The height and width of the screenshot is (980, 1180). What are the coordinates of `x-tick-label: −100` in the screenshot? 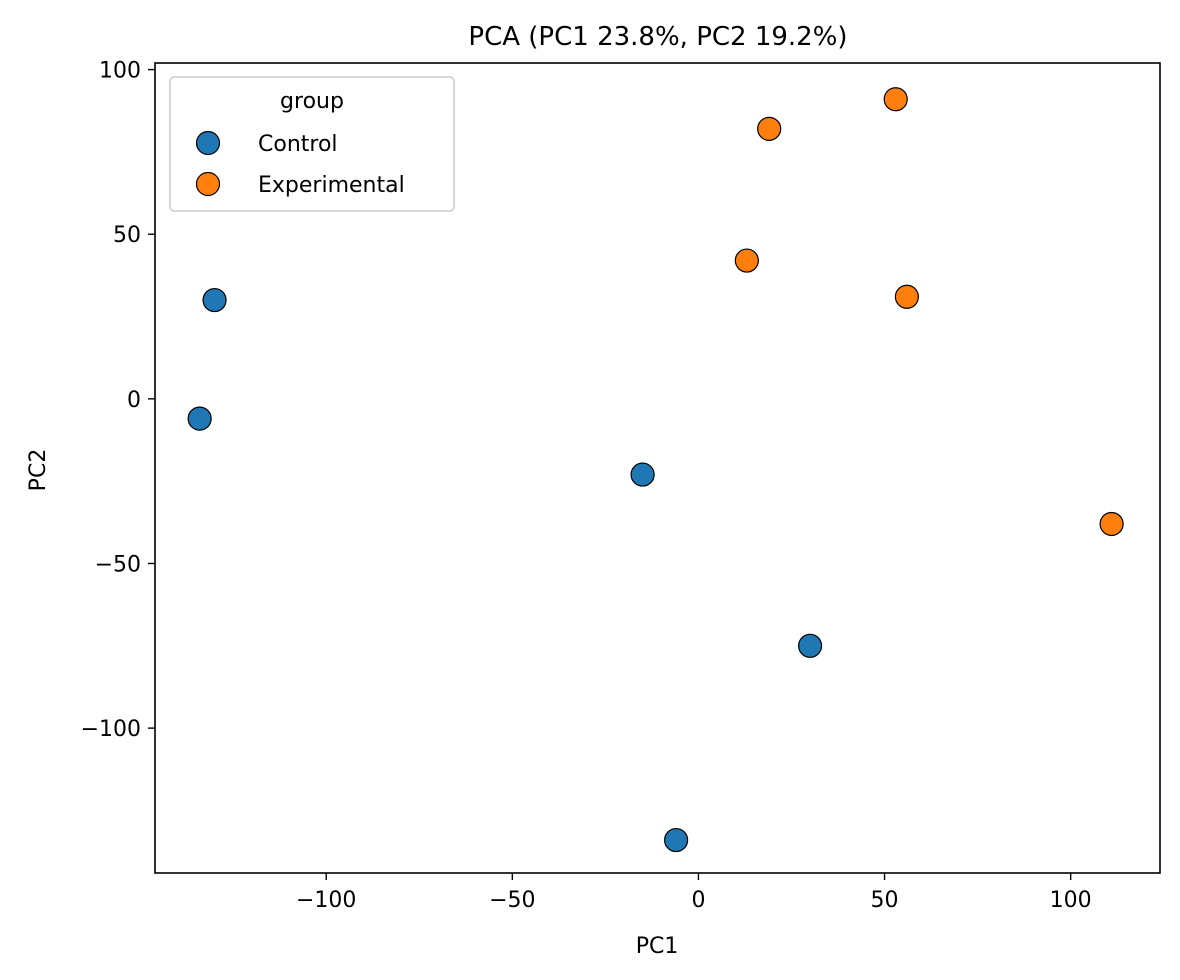 It's located at (326, 900).